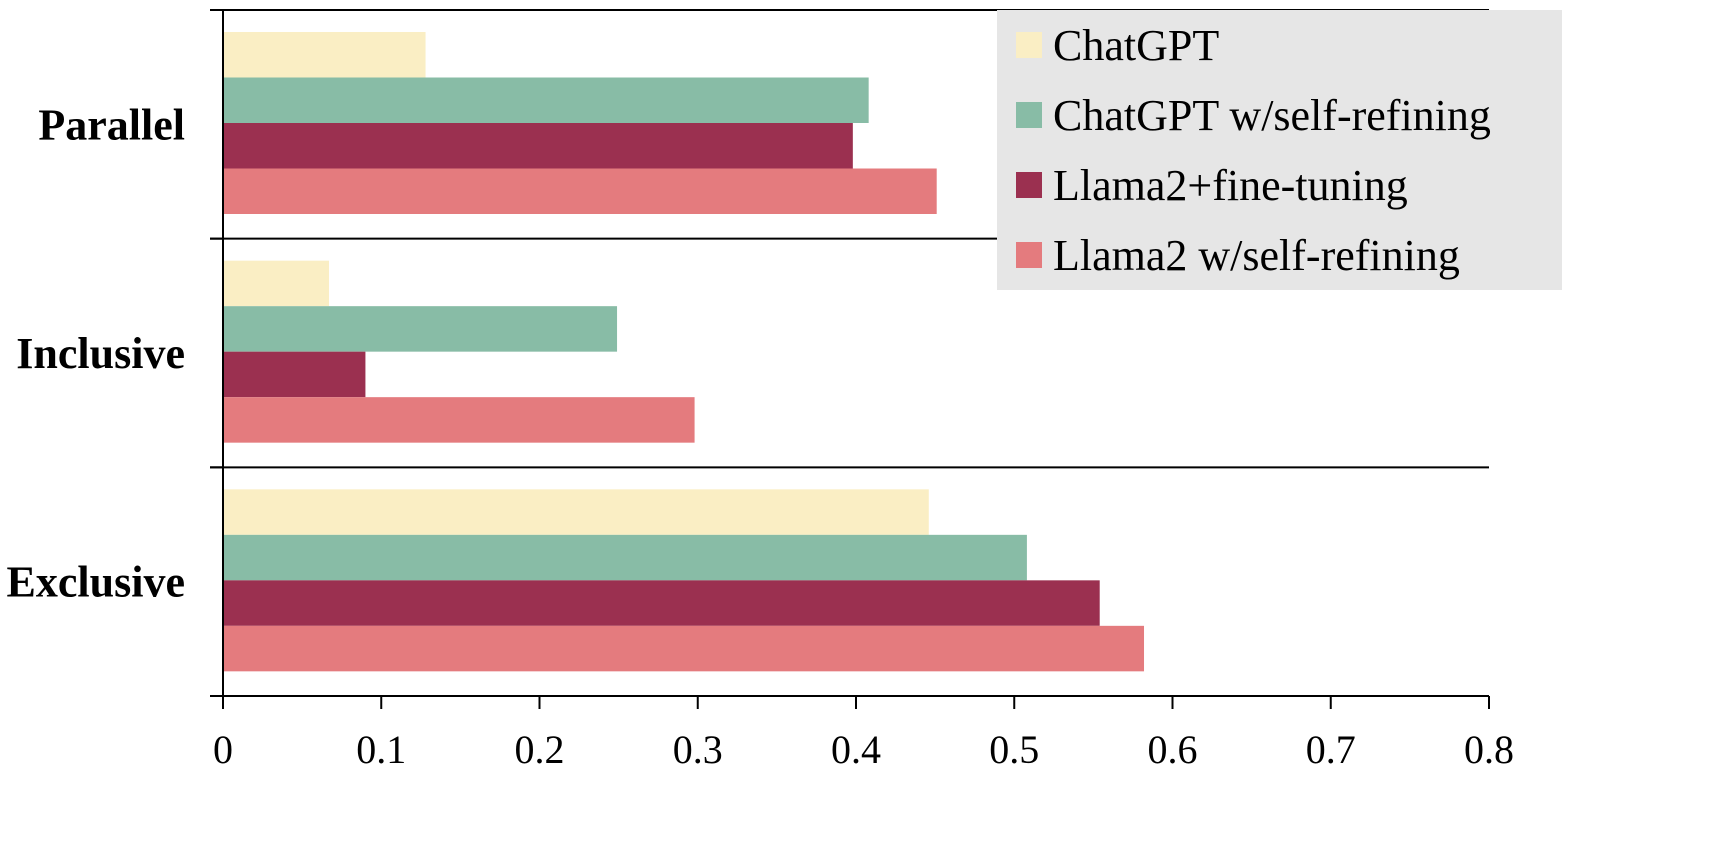 The height and width of the screenshot is (848, 1721). What do you see at coordinates (223, 749) in the screenshot?
I see `x-tick-label: 0` at bounding box center [223, 749].